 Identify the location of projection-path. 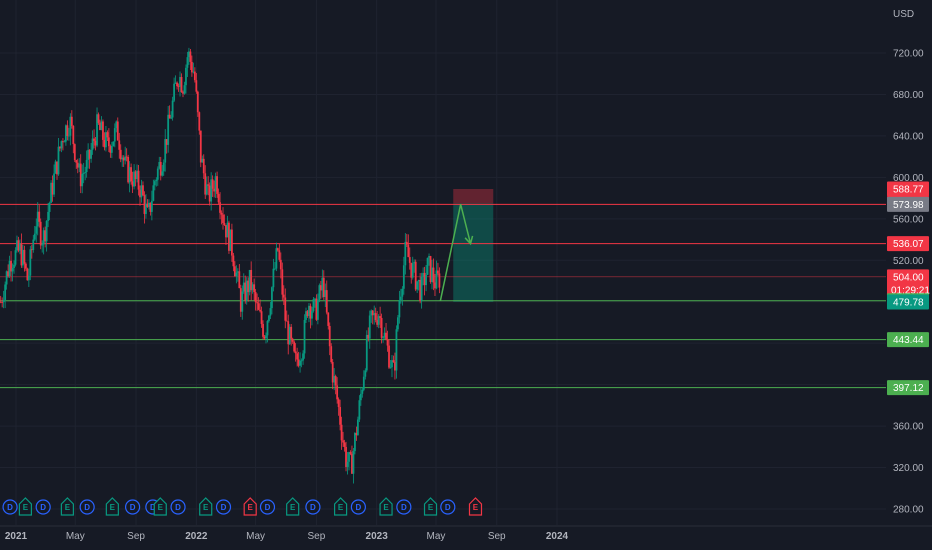
(456, 252).